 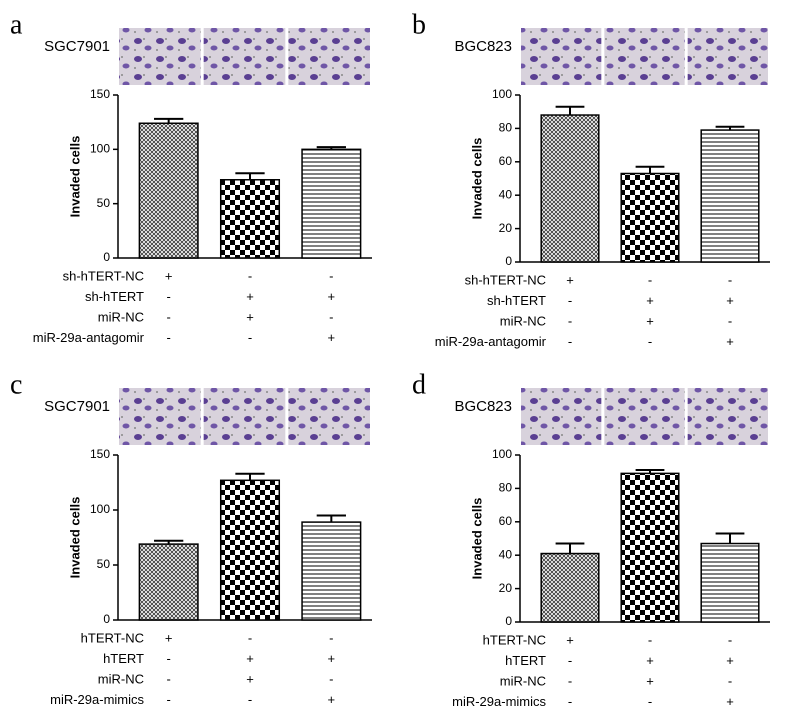 What do you see at coordinates (506, 228) in the screenshot?
I see `y-tick-label: 20` at bounding box center [506, 228].